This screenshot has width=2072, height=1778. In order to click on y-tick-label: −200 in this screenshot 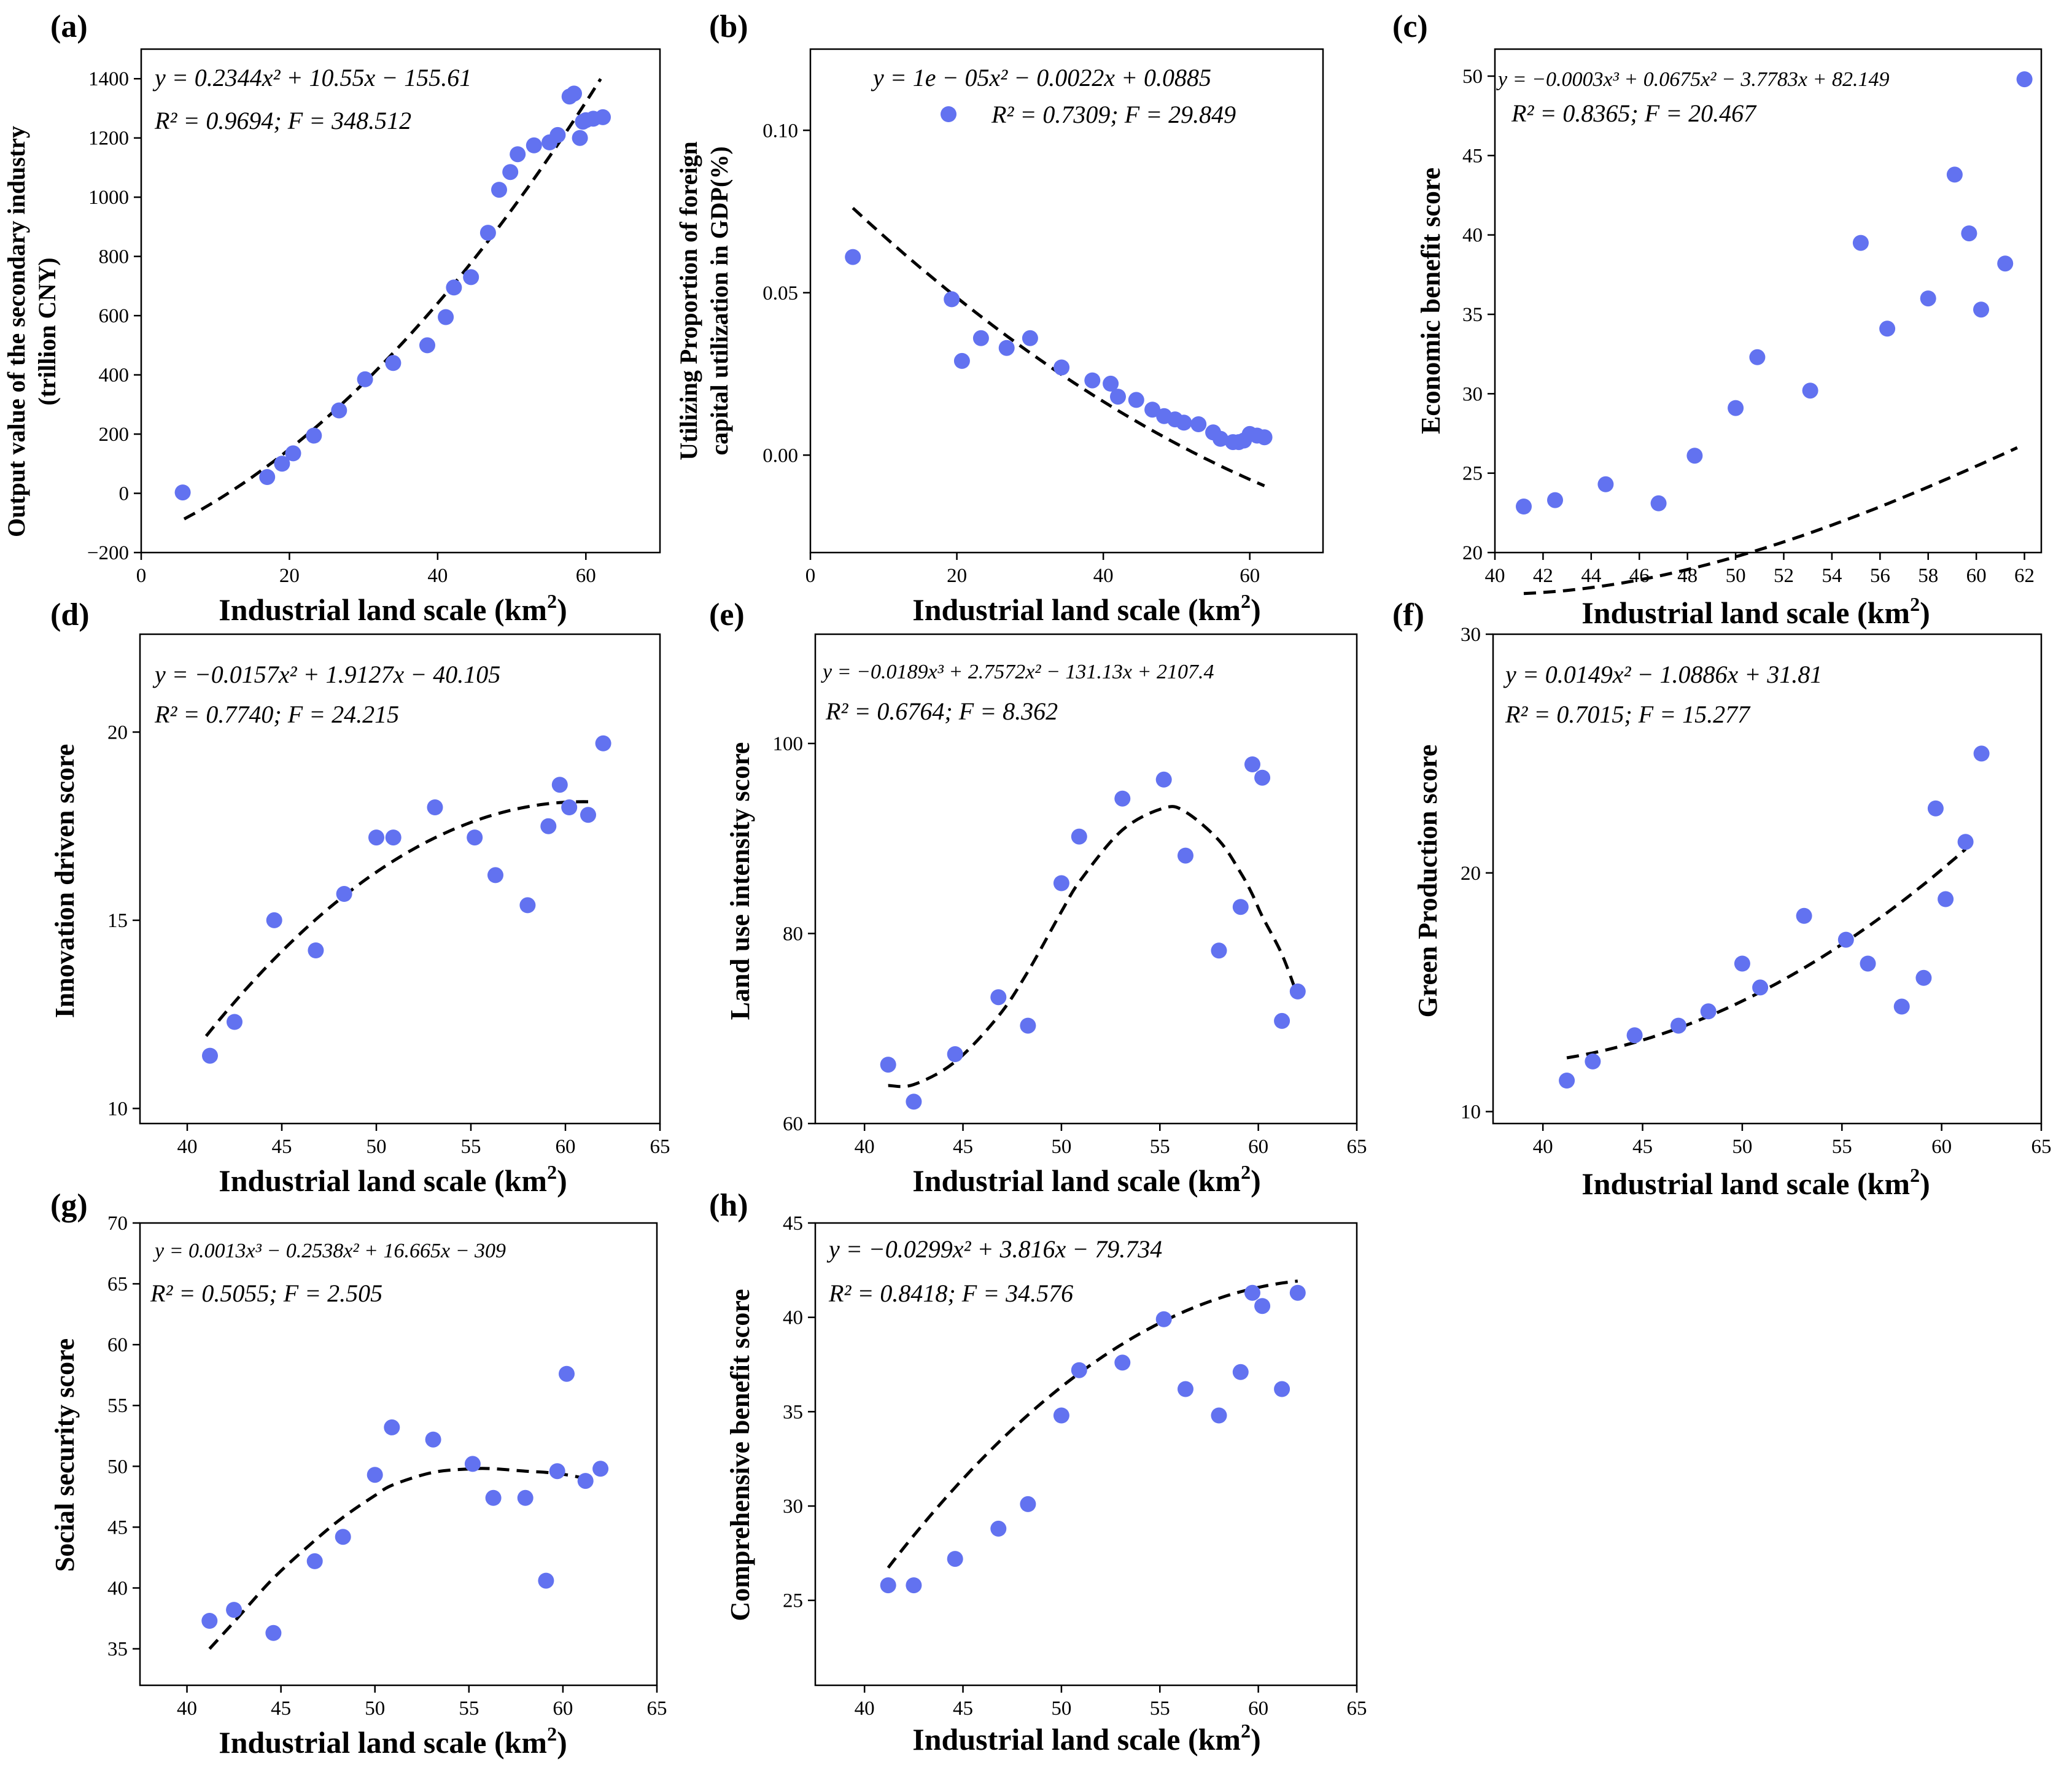, I will do `click(108, 553)`.